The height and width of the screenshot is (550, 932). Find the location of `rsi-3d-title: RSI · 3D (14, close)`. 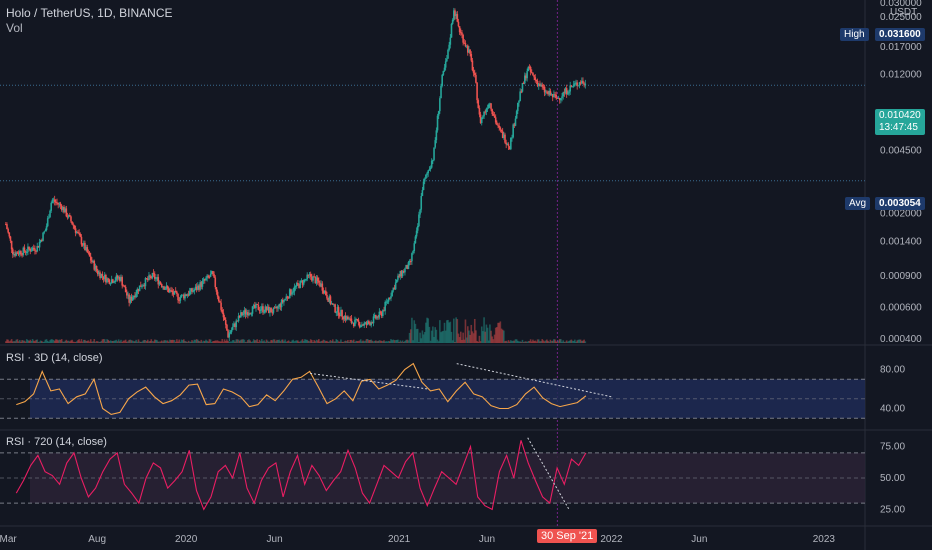

rsi-3d-title: RSI · 3D (14, close) is located at coordinates (54, 358).